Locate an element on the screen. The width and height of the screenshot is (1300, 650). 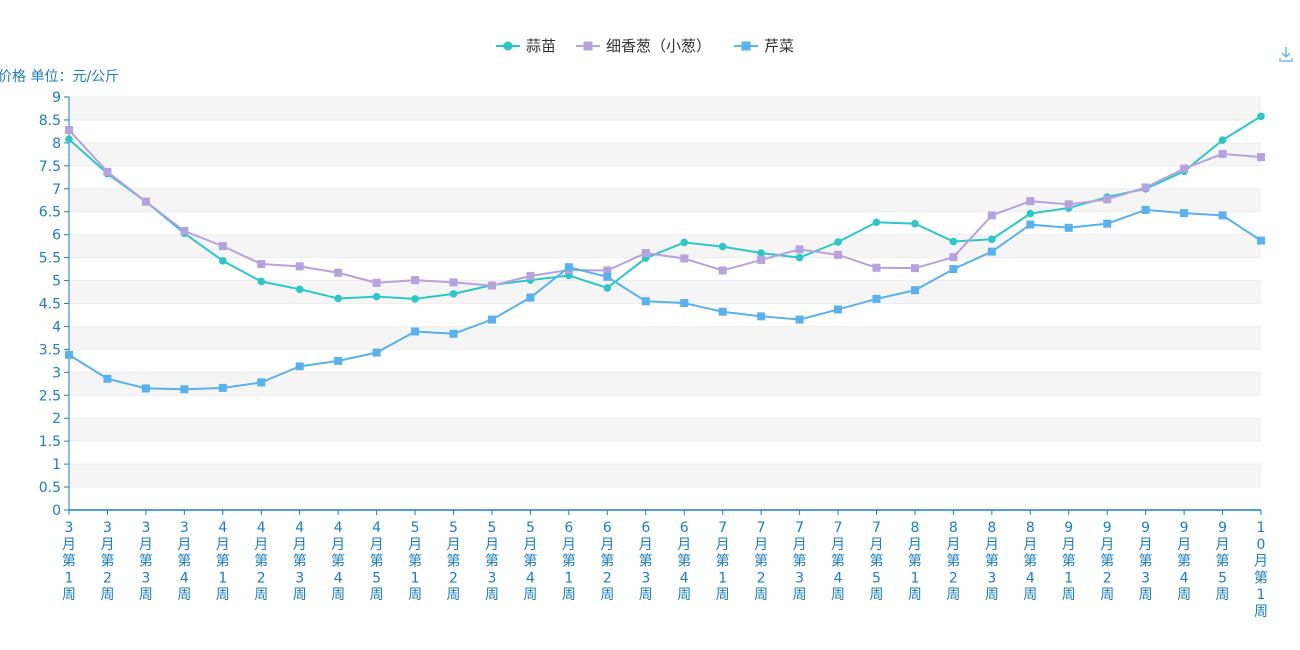
x-tick-label: 4 月第 1 周 is located at coordinates (223, 561).